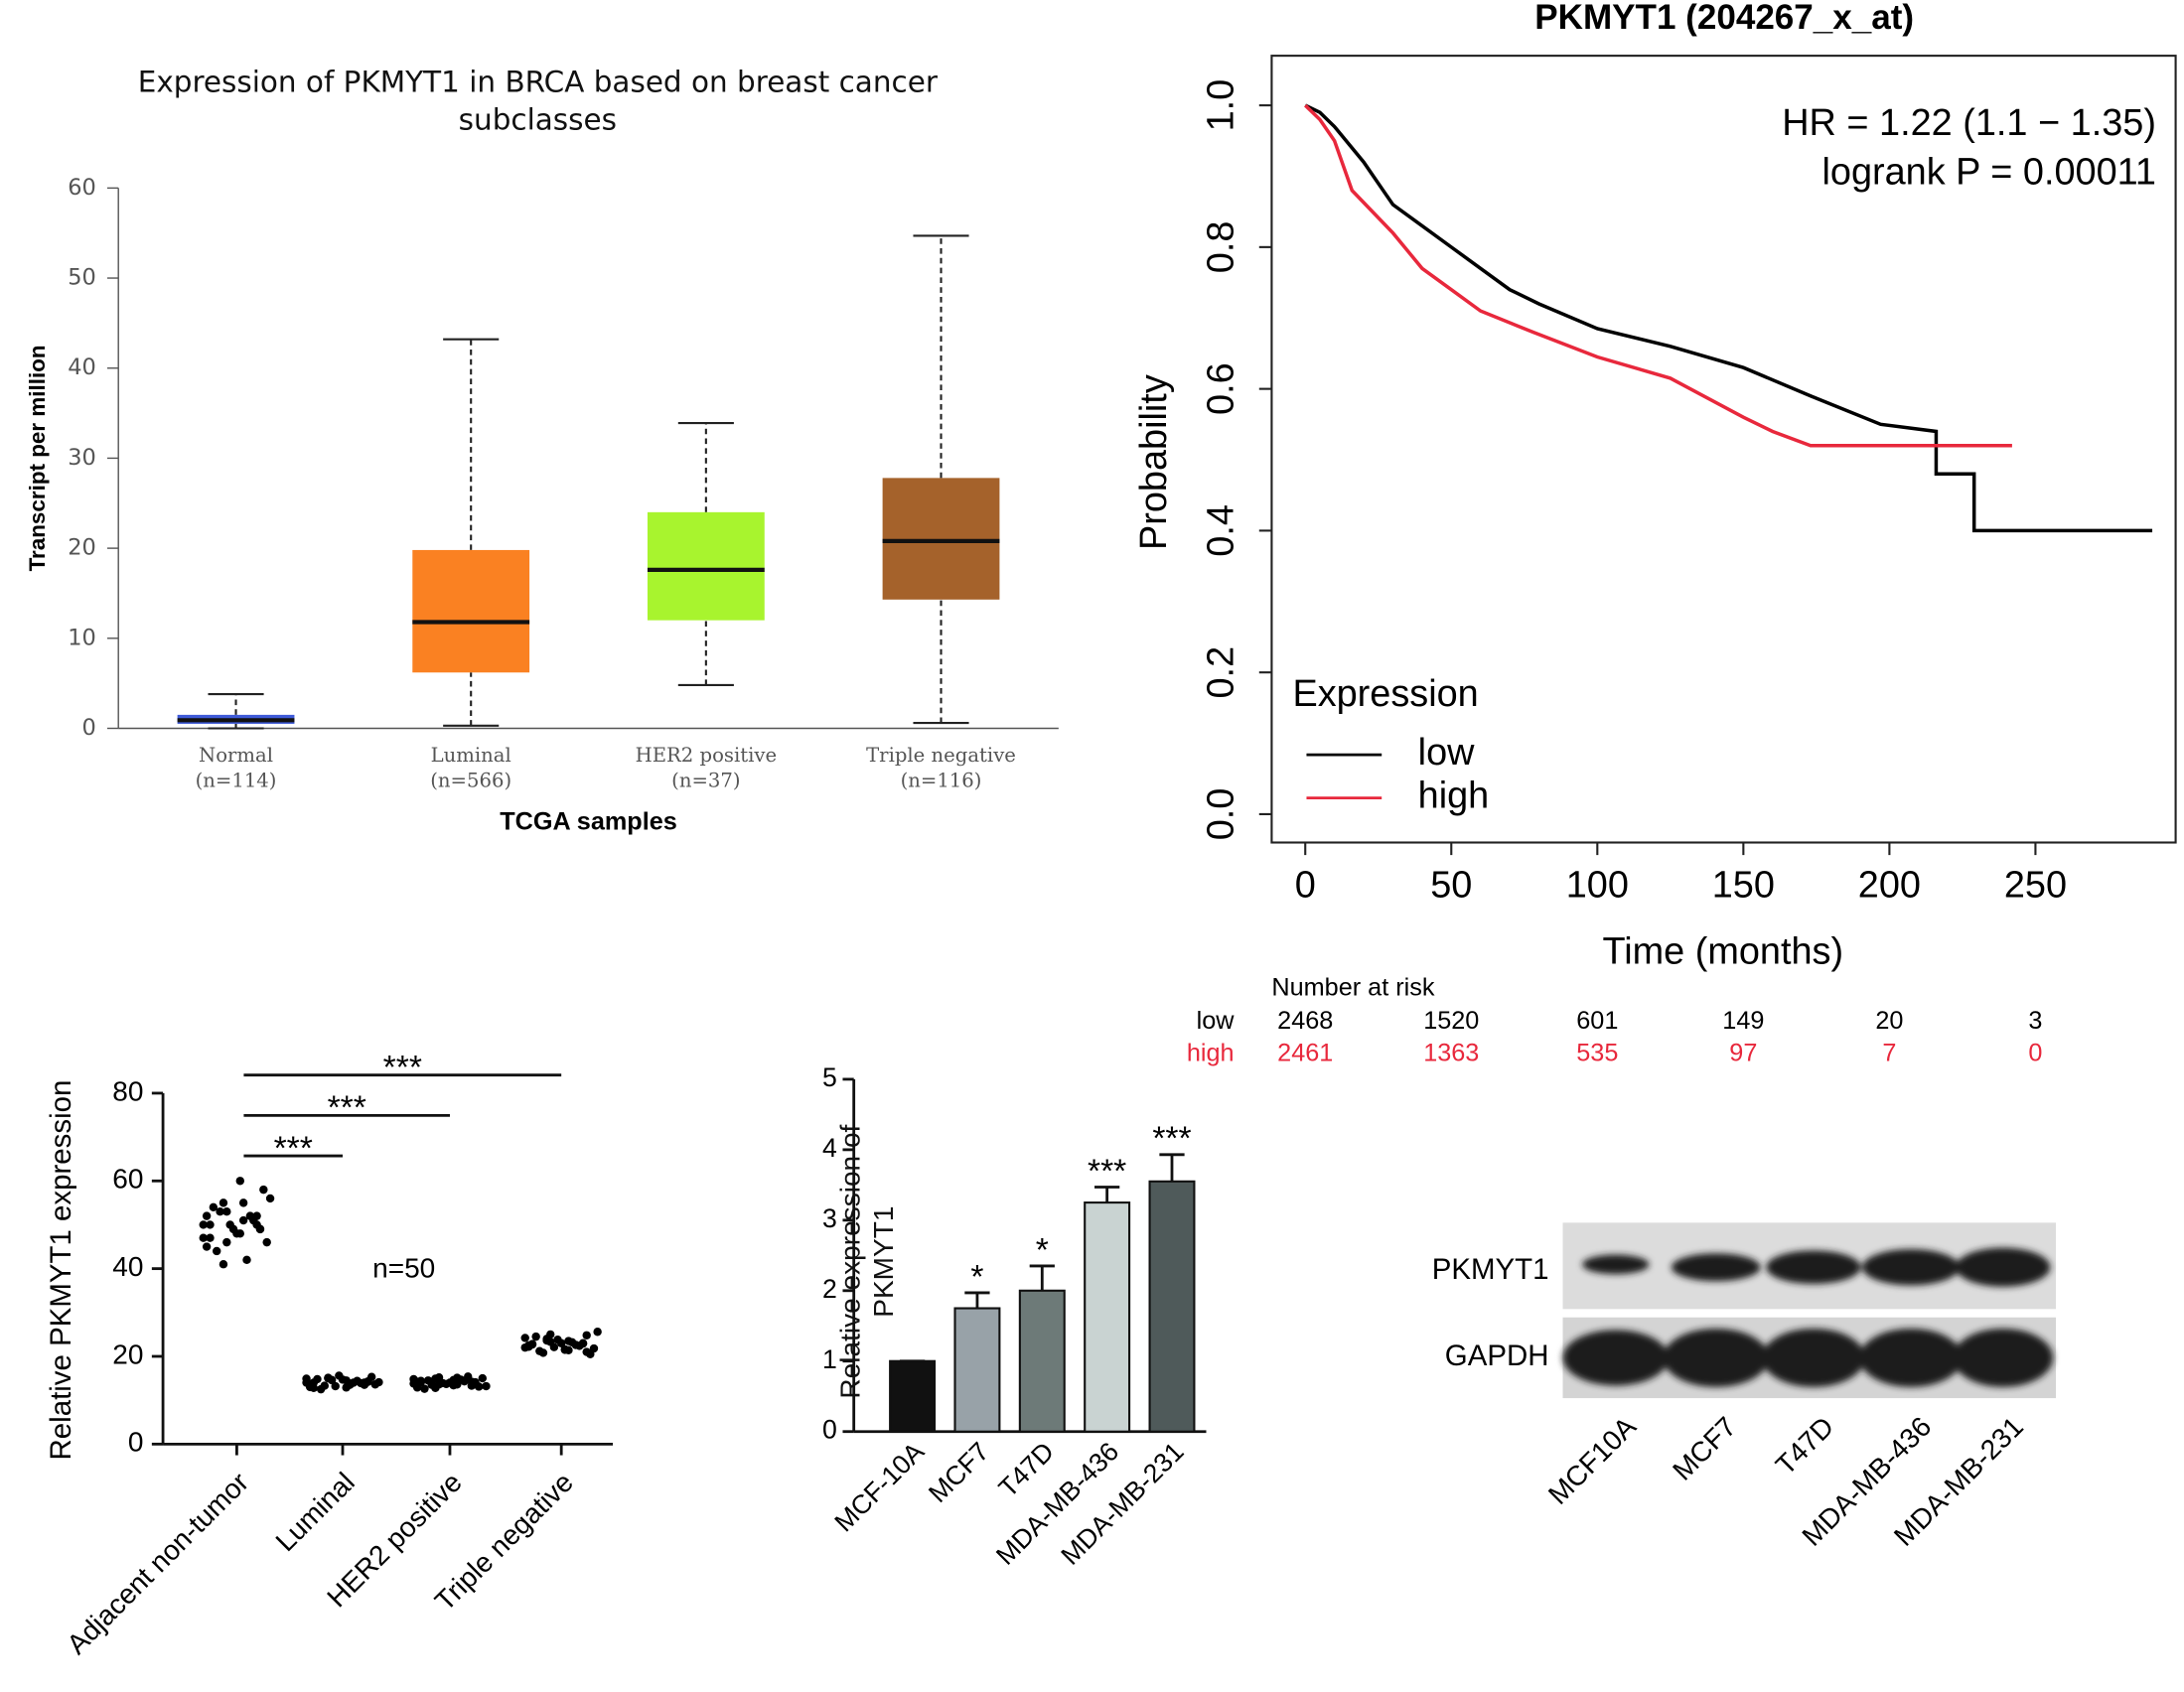  What do you see at coordinates (1446, 753) in the screenshot?
I see `legend-label: low` at bounding box center [1446, 753].